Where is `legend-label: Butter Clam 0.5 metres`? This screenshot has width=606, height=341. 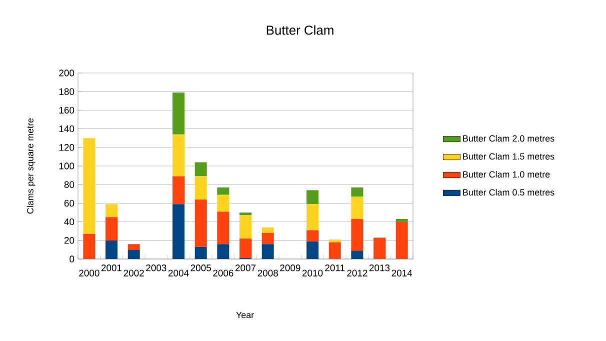
legend-label: Butter Clam 0.5 metres is located at coordinates (508, 192).